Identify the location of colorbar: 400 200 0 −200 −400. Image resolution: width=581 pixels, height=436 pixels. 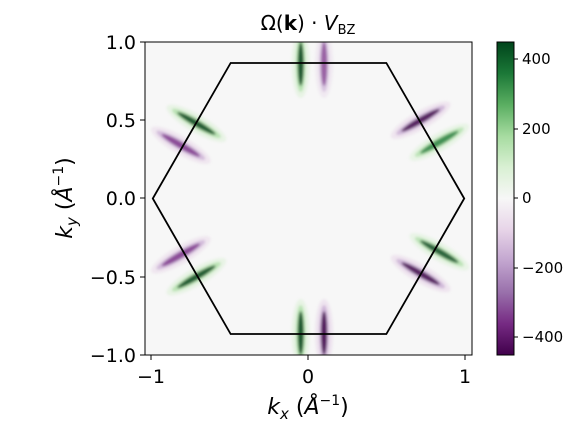
(529, 198).